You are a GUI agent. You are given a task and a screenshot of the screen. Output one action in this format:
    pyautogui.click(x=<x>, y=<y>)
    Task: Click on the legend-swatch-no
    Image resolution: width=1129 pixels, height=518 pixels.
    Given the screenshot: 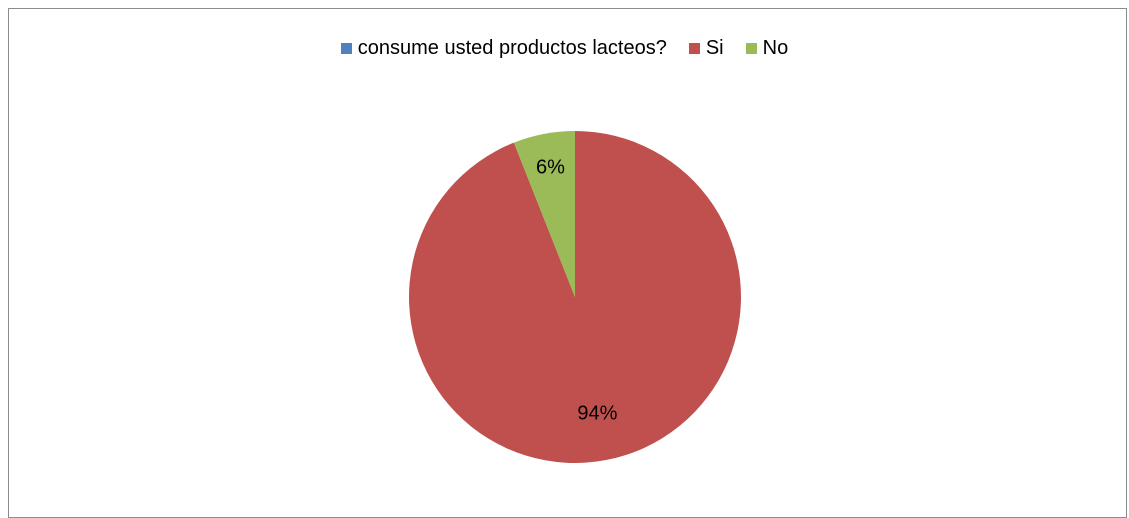 What is the action you would take?
    pyautogui.click(x=751, y=48)
    